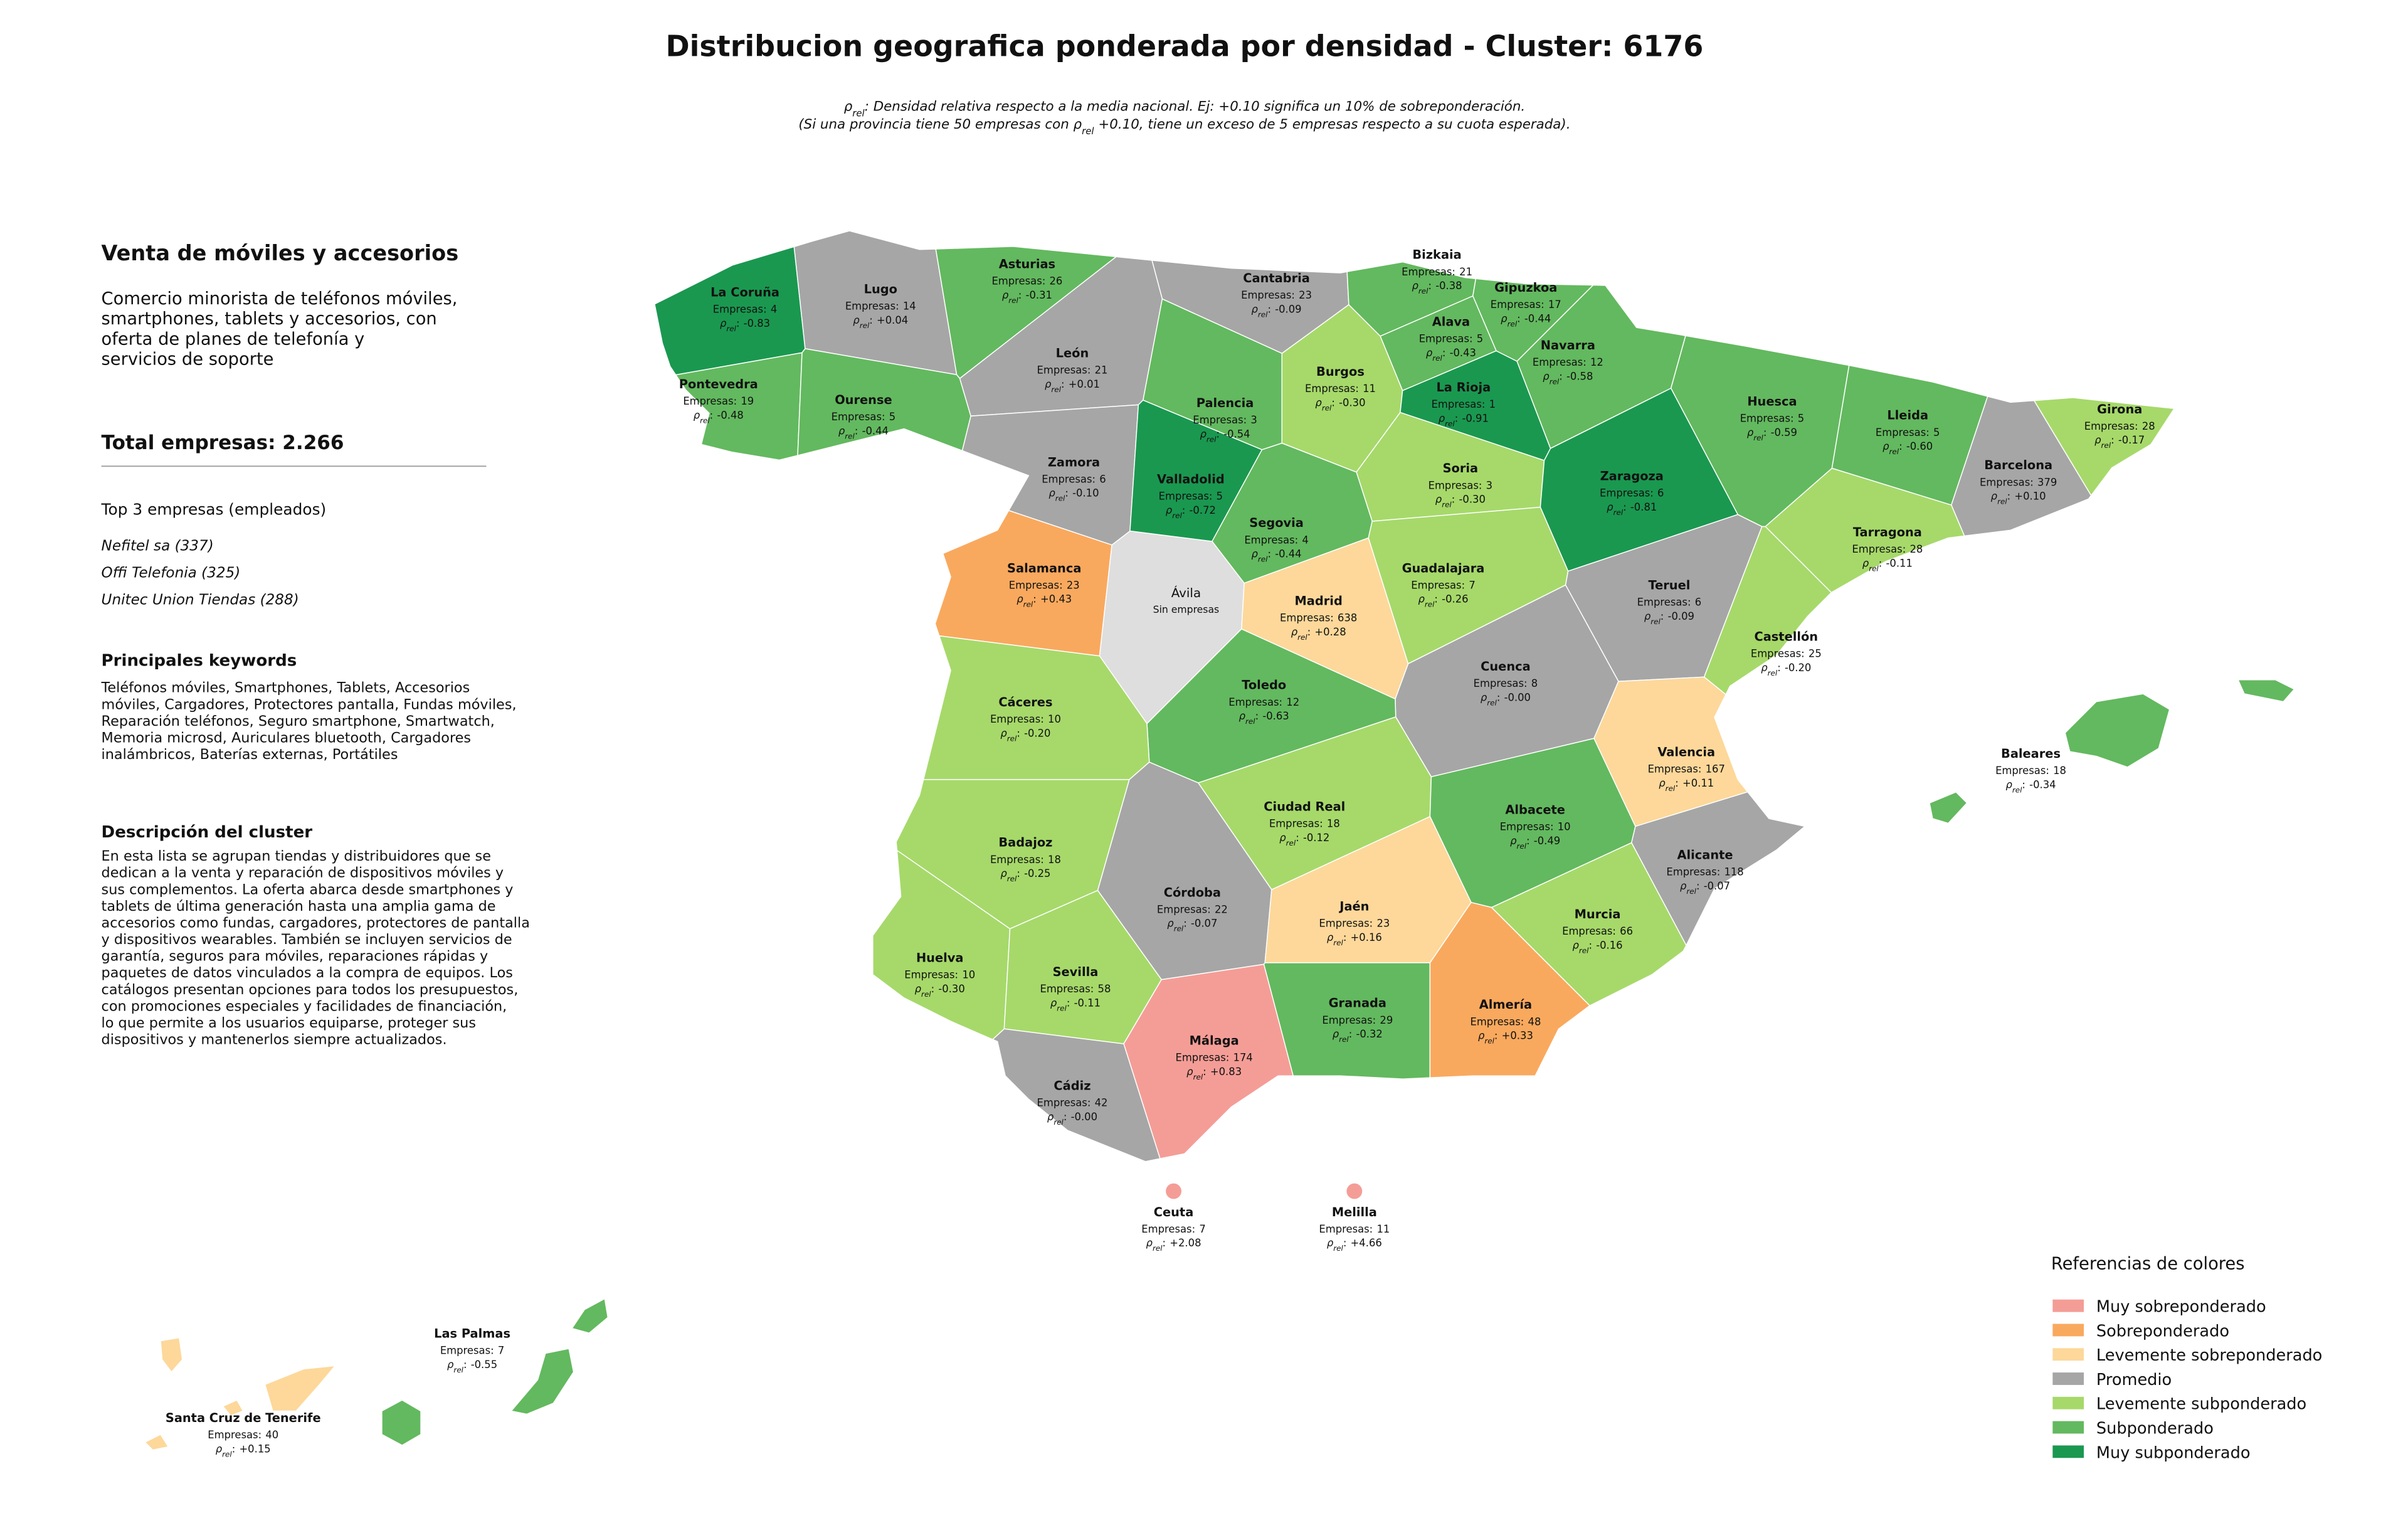  I want to click on province-count: Empresas: 19, so click(718, 401).